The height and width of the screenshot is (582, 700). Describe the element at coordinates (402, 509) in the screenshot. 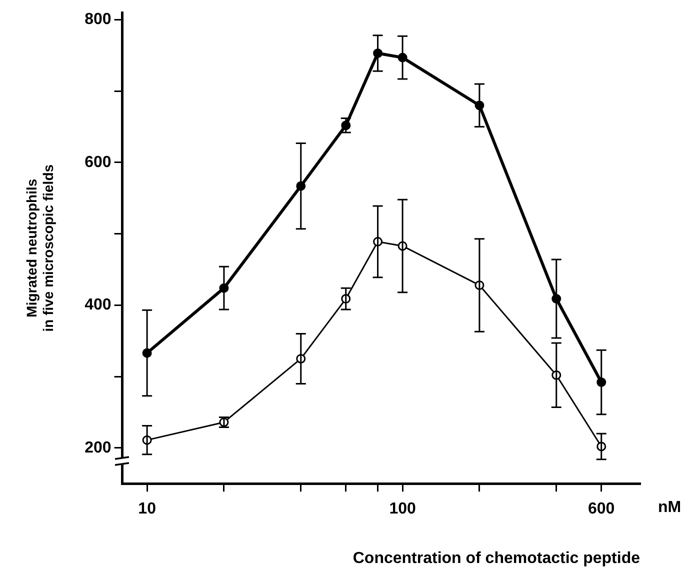

I see `x-tick-label: 100` at that location.